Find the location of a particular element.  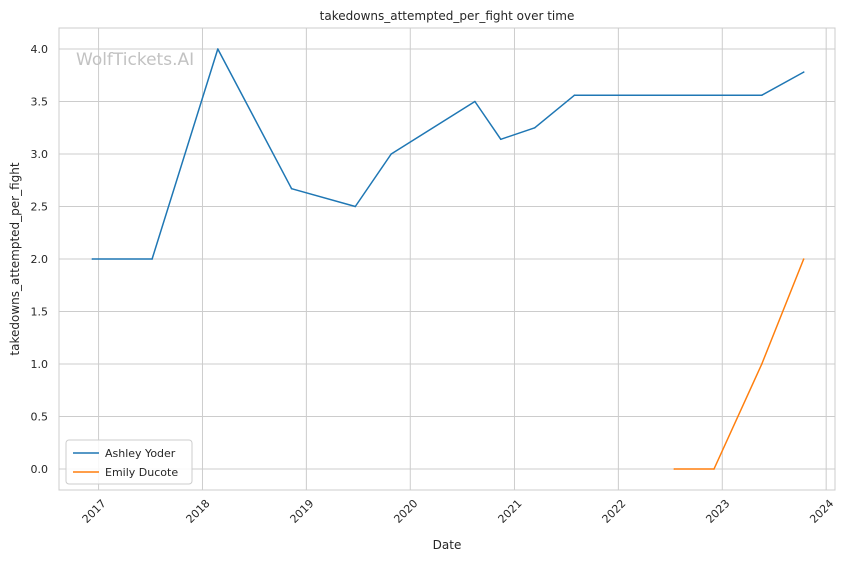

x-tick-label: 2022 is located at coordinates (613, 511).